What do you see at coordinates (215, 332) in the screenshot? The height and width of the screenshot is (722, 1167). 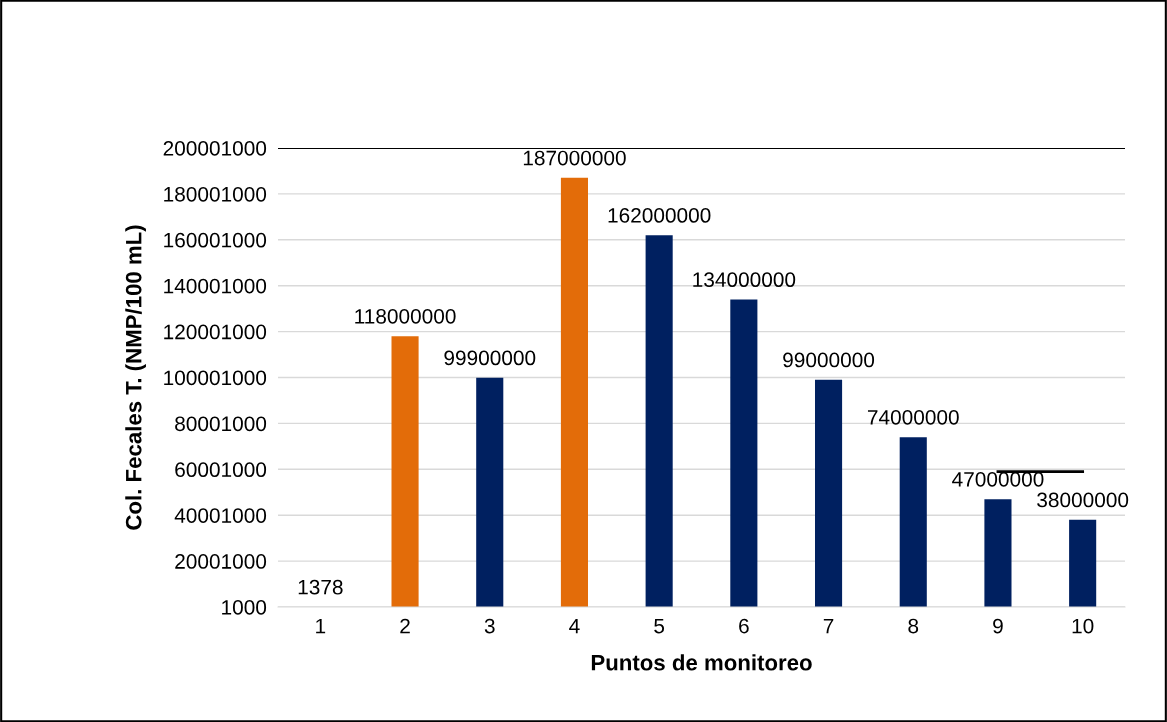 I see `y-tick-label: 120001000` at bounding box center [215, 332].